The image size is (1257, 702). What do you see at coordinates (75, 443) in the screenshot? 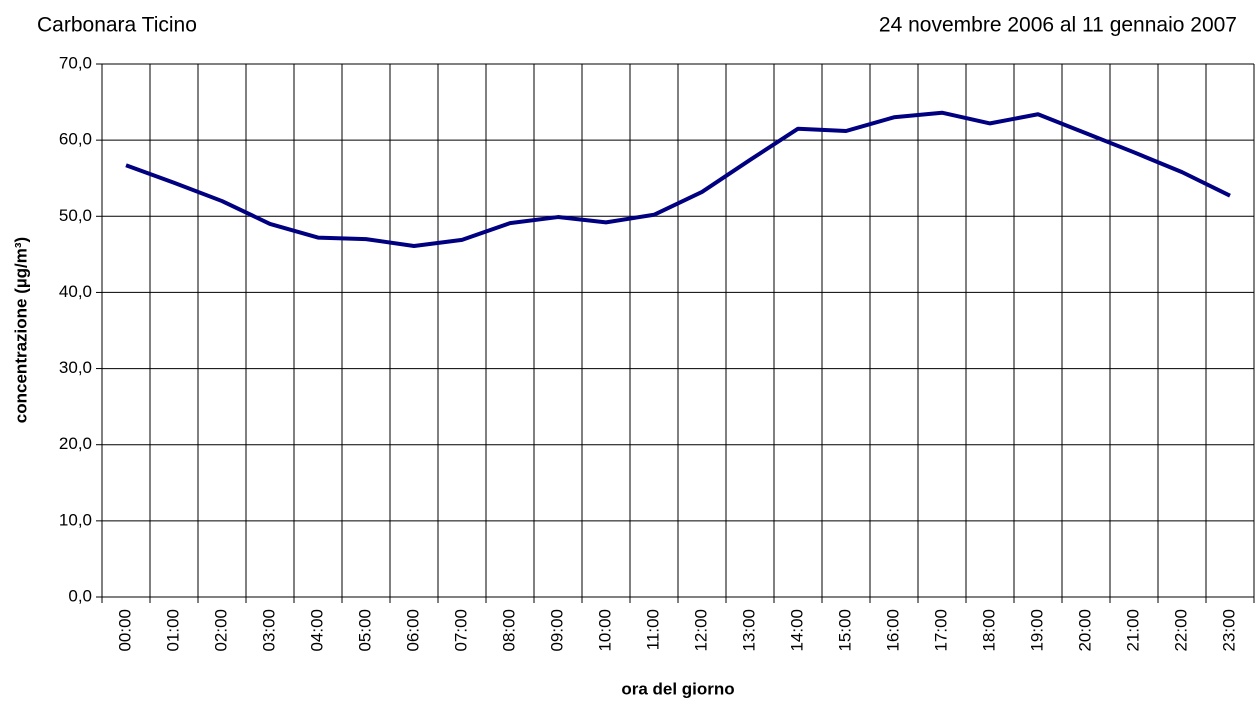
I see `y-tick-label: 20,0` at bounding box center [75, 443].